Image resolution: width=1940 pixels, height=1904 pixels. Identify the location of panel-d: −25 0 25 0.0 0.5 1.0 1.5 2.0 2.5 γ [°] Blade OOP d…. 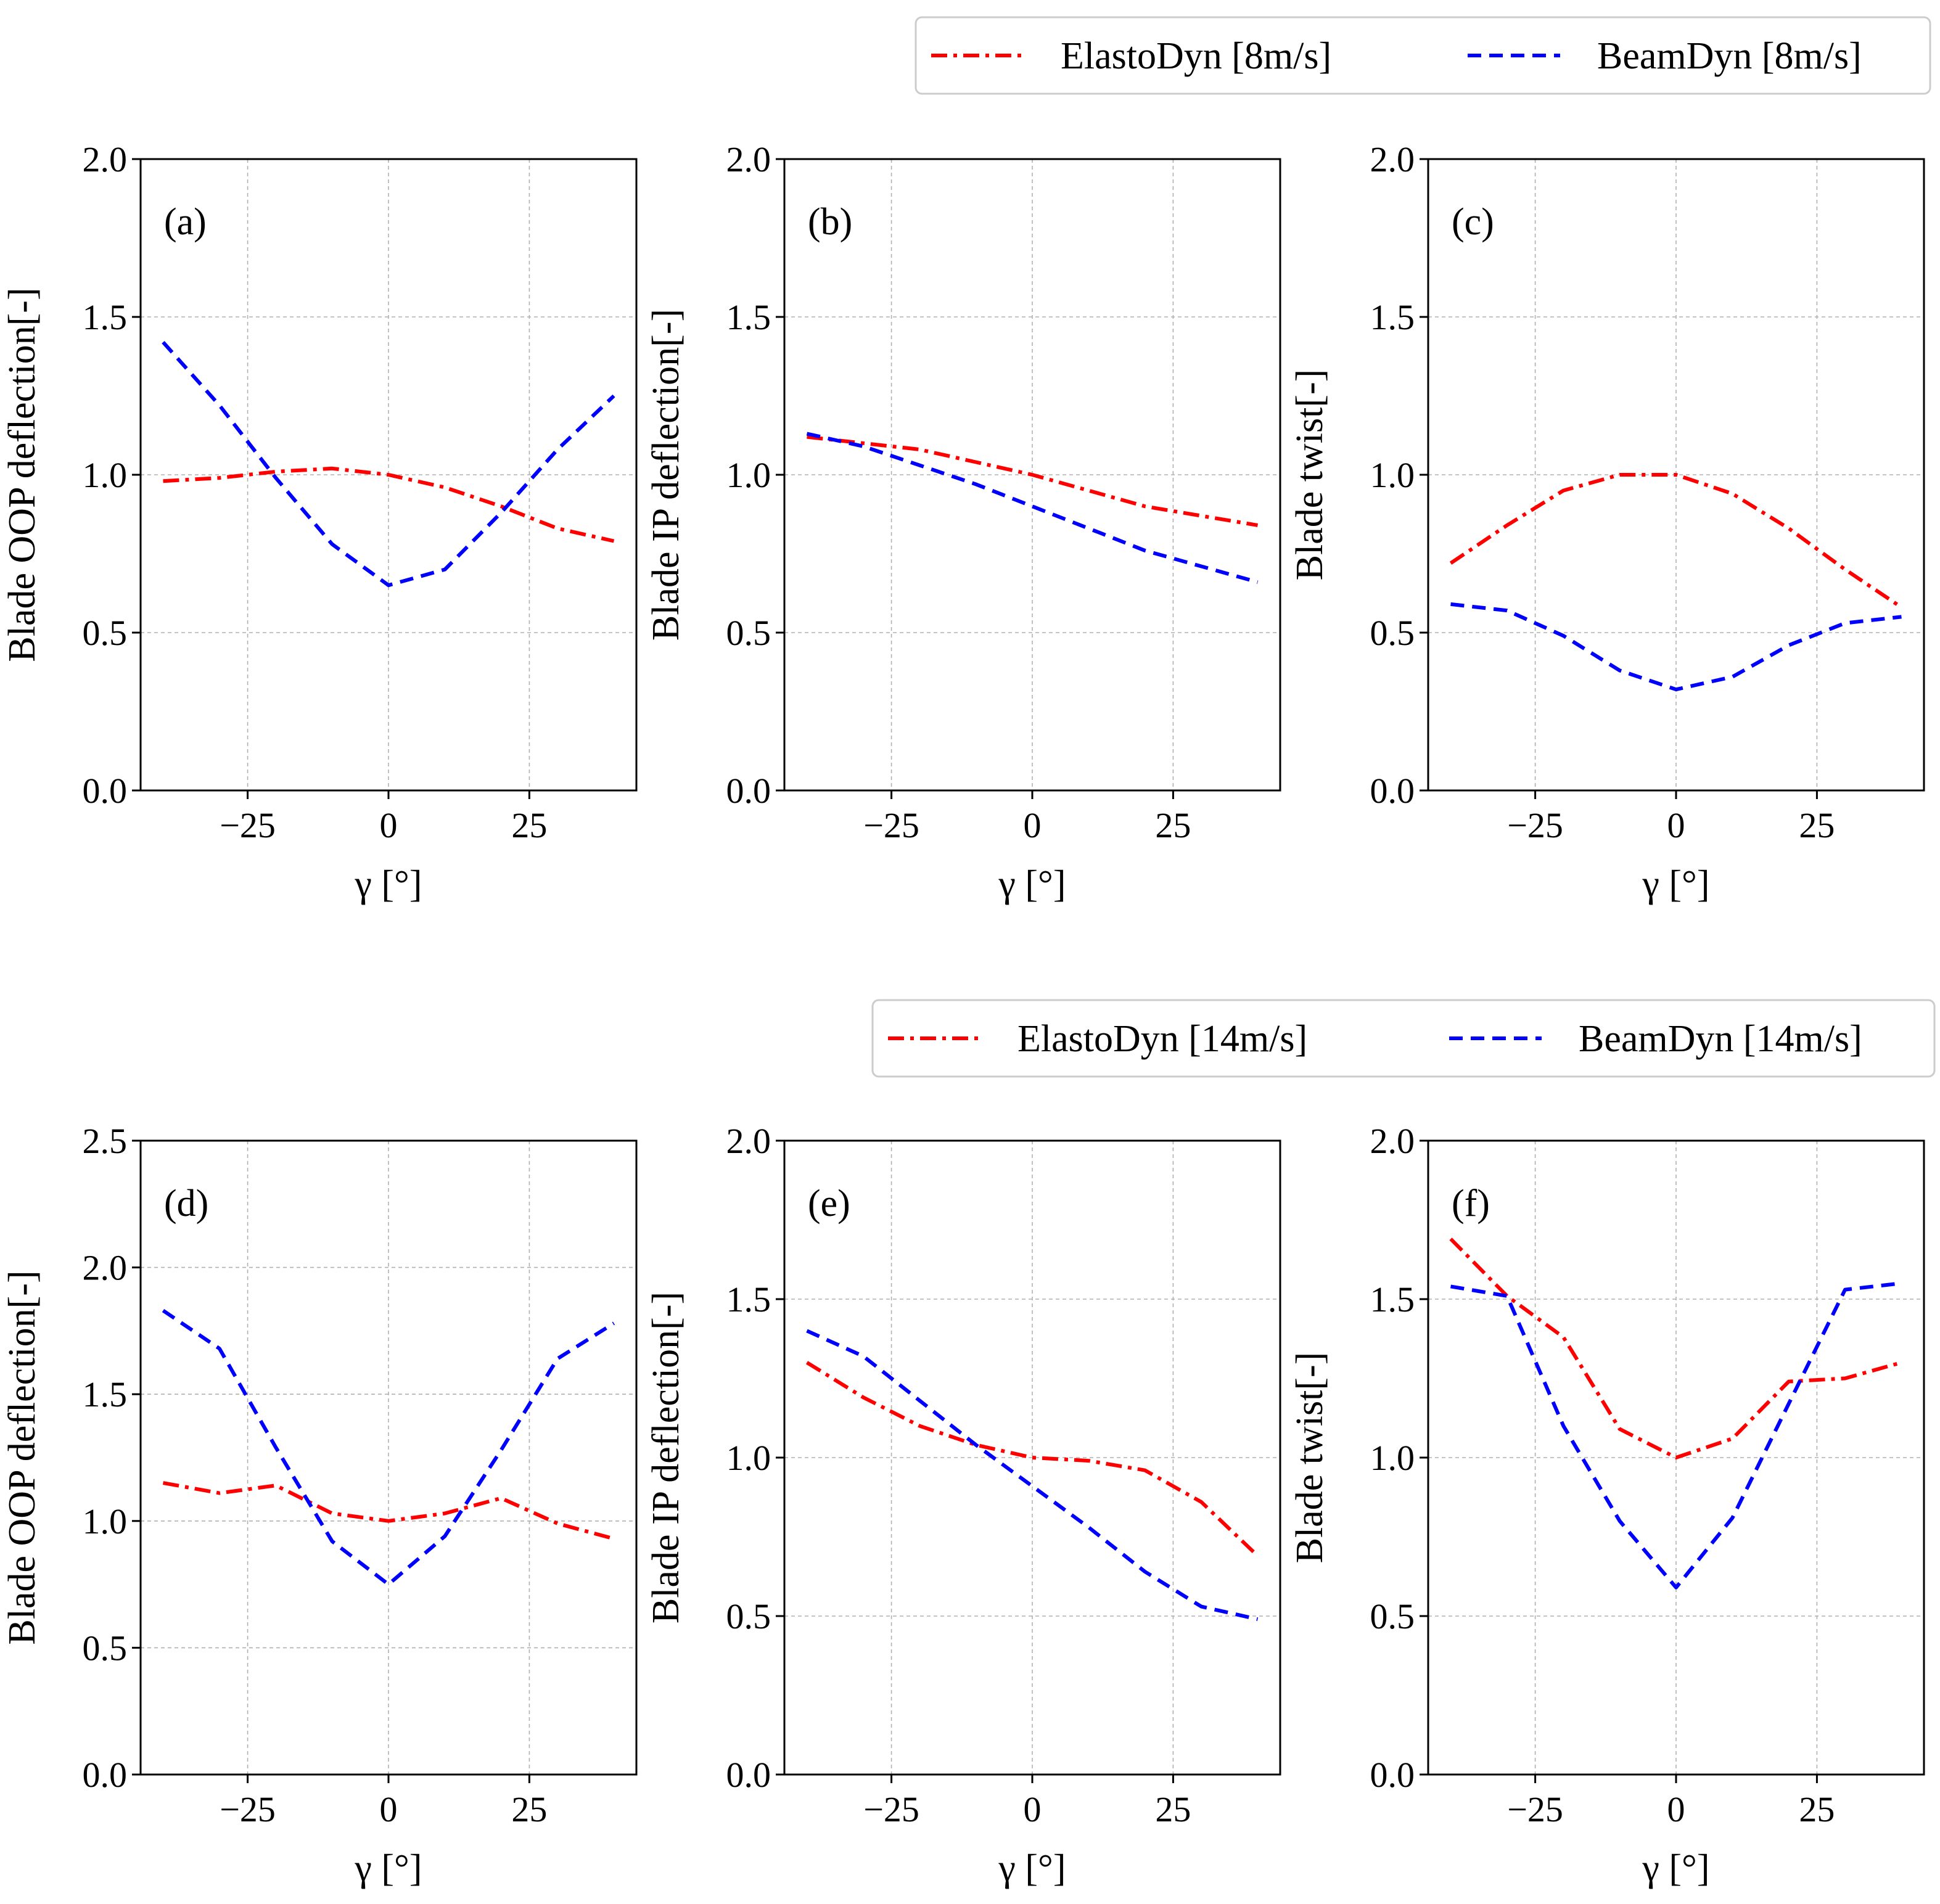
(320, 1505).